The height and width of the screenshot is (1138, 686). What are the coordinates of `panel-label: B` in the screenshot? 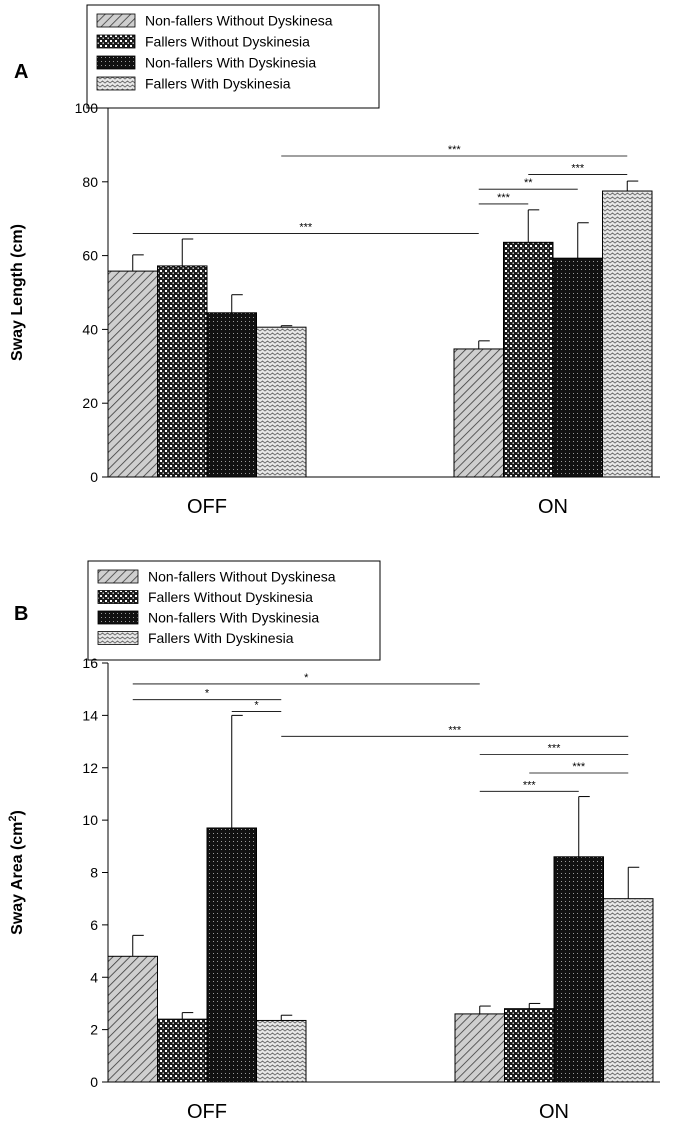 It's located at (21, 614).